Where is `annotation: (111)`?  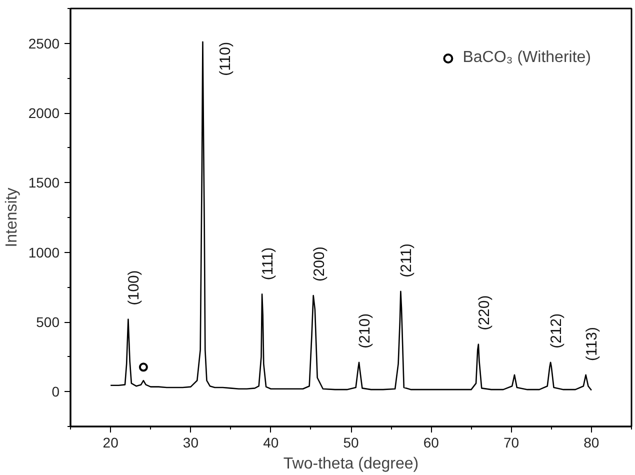
annotation: (111) is located at coordinates (268, 263).